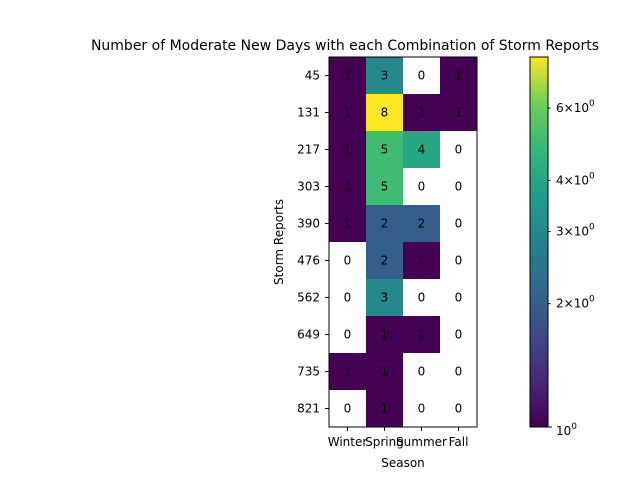  Describe the element at coordinates (575, 231) in the screenshot. I see `colorbar-tick-label: 3×100` at that location.